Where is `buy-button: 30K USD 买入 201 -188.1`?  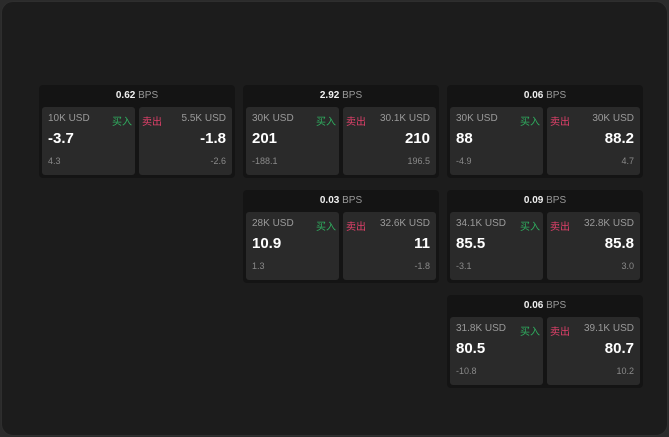 buy-button: 30K USD 买入 201 -188.1 is located at coordinates (292, 141).